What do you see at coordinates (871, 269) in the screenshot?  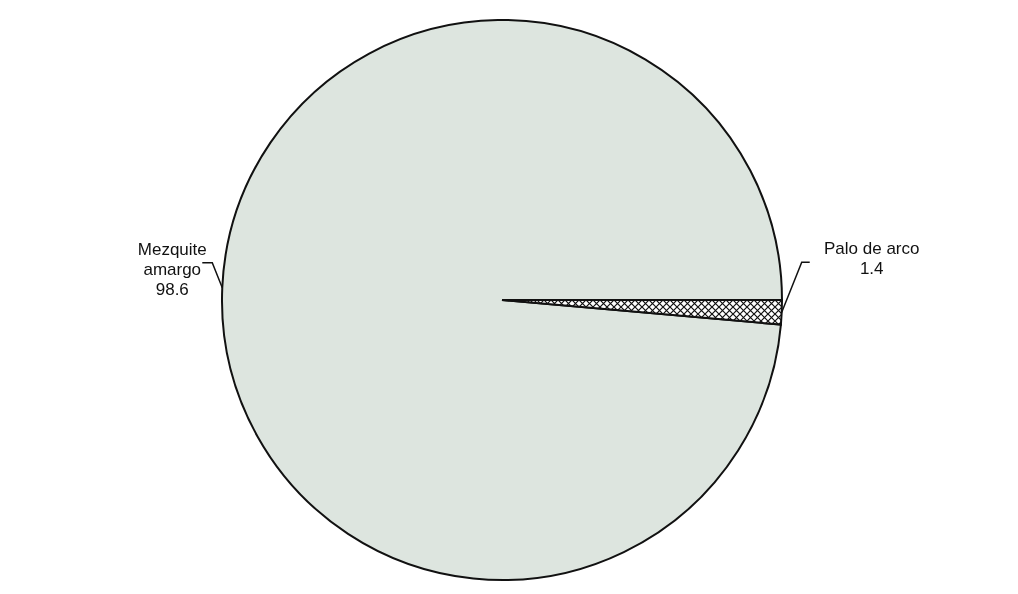 I see `data-label: 1.4` at bounding box center [871, 269].